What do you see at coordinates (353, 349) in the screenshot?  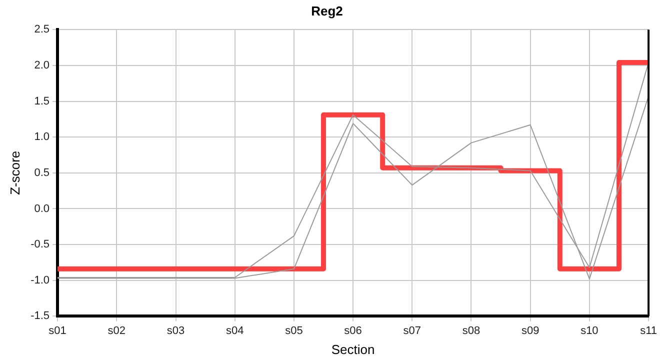 I see `x-axis-title: Section` at bounding box center [353, 349].